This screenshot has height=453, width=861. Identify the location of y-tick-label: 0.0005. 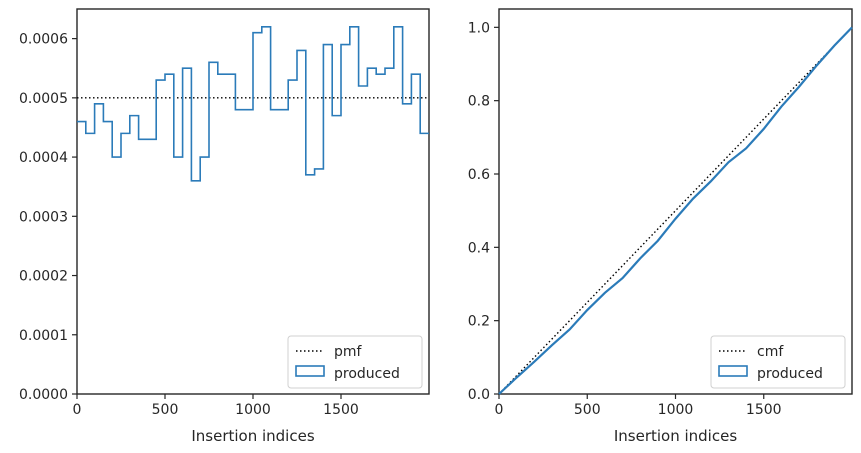
(43, 99).